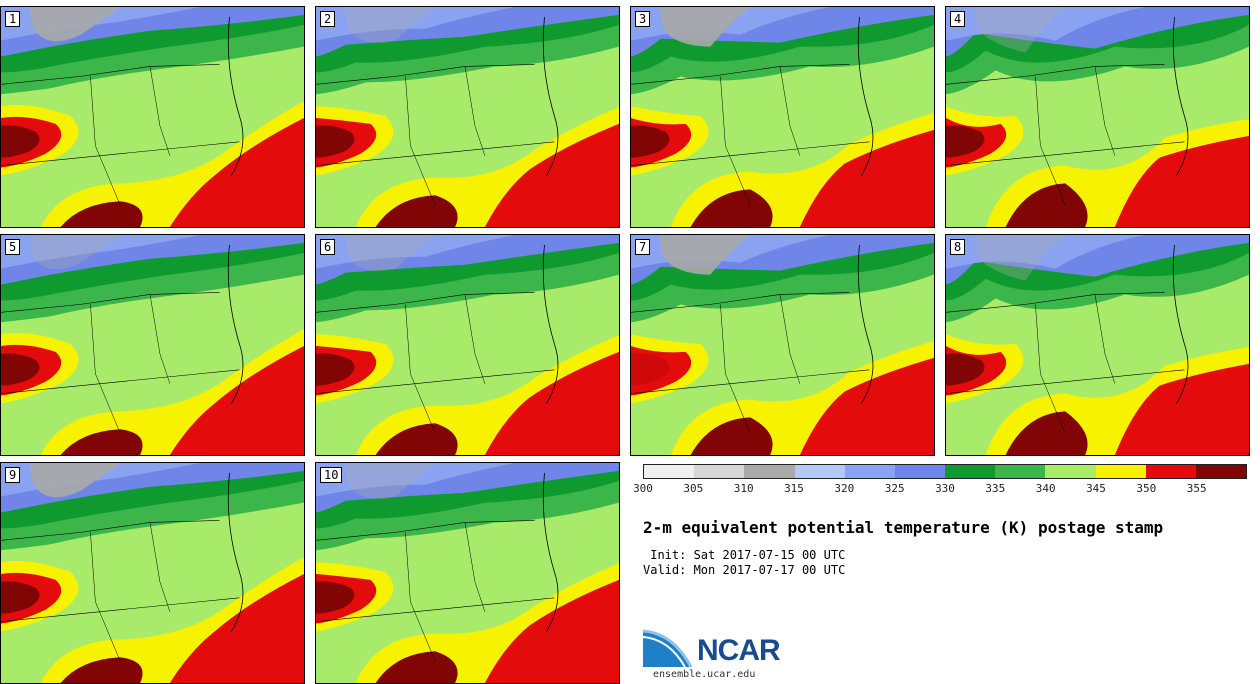 The width and height of the screenshot is (1260, 684). I want to click on member-label: 7, so click(643, 247).